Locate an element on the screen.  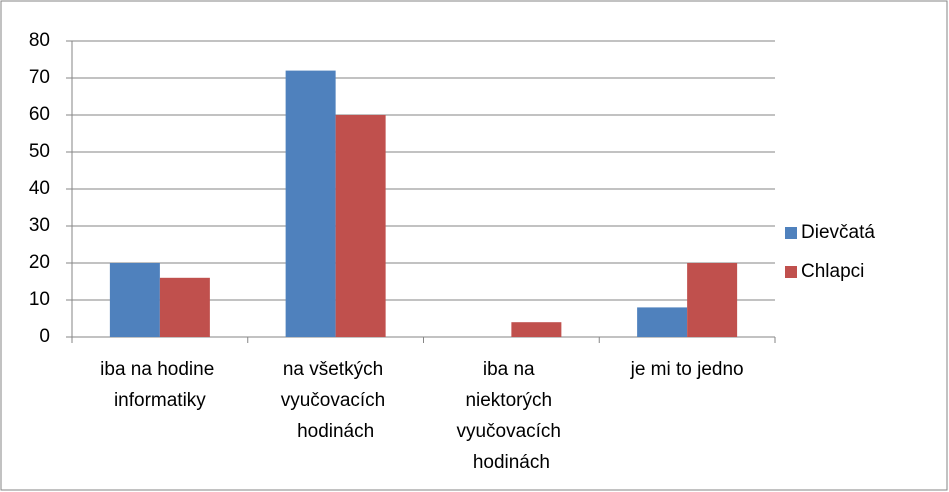
y-tick-label: 30 is located at coordinates (39, 225).